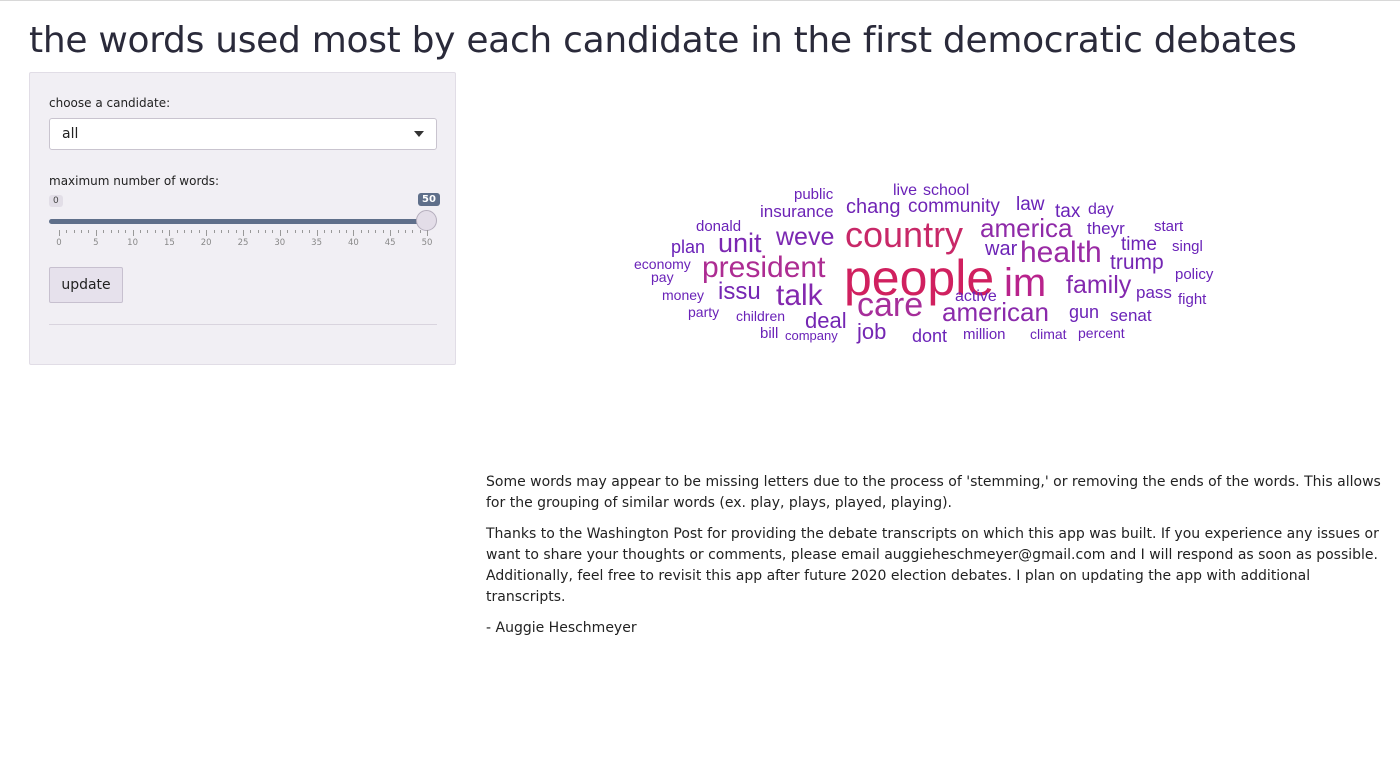 Image resolution: width=1400 pixels, height=767 pixels. I want to click on slider-tick-label: 25, so click(243, 243).